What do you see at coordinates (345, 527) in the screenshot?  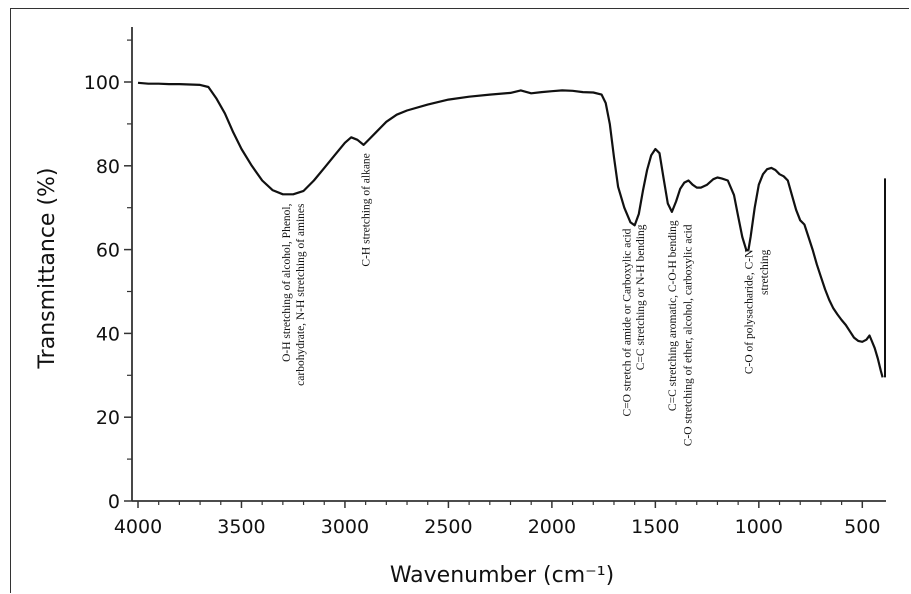 I see `x-tick-label: 3000` at bounding box center [345, 527].